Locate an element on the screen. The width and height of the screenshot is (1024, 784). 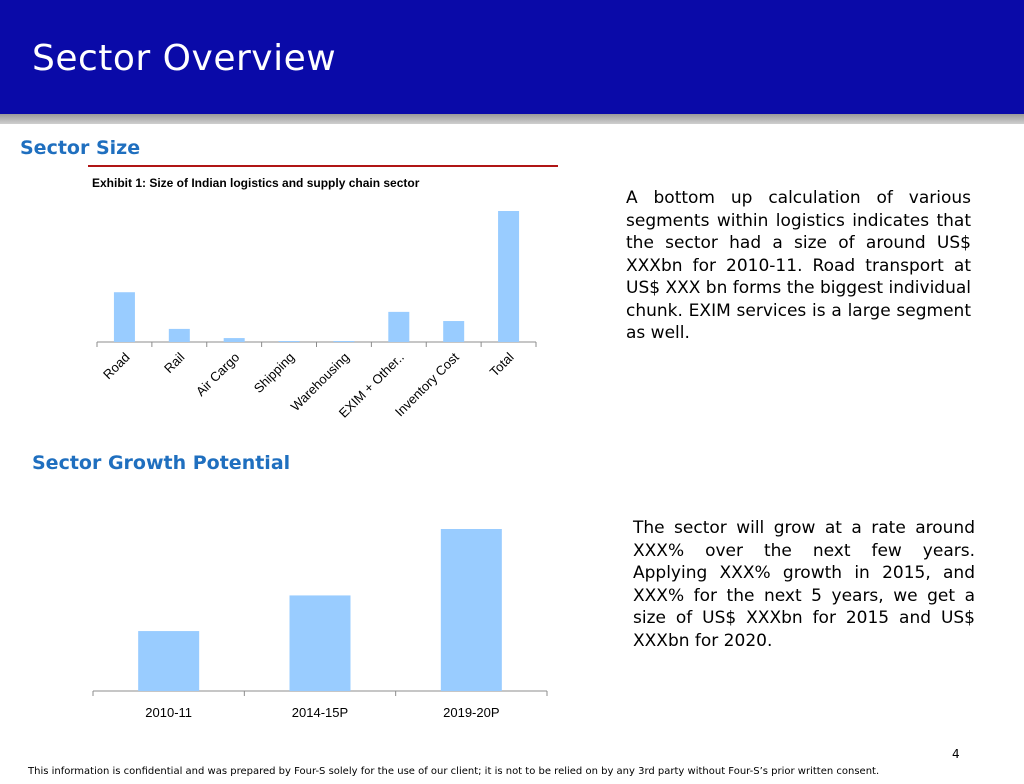
category-label: Air Cargo is located at coordinates (217, 374).